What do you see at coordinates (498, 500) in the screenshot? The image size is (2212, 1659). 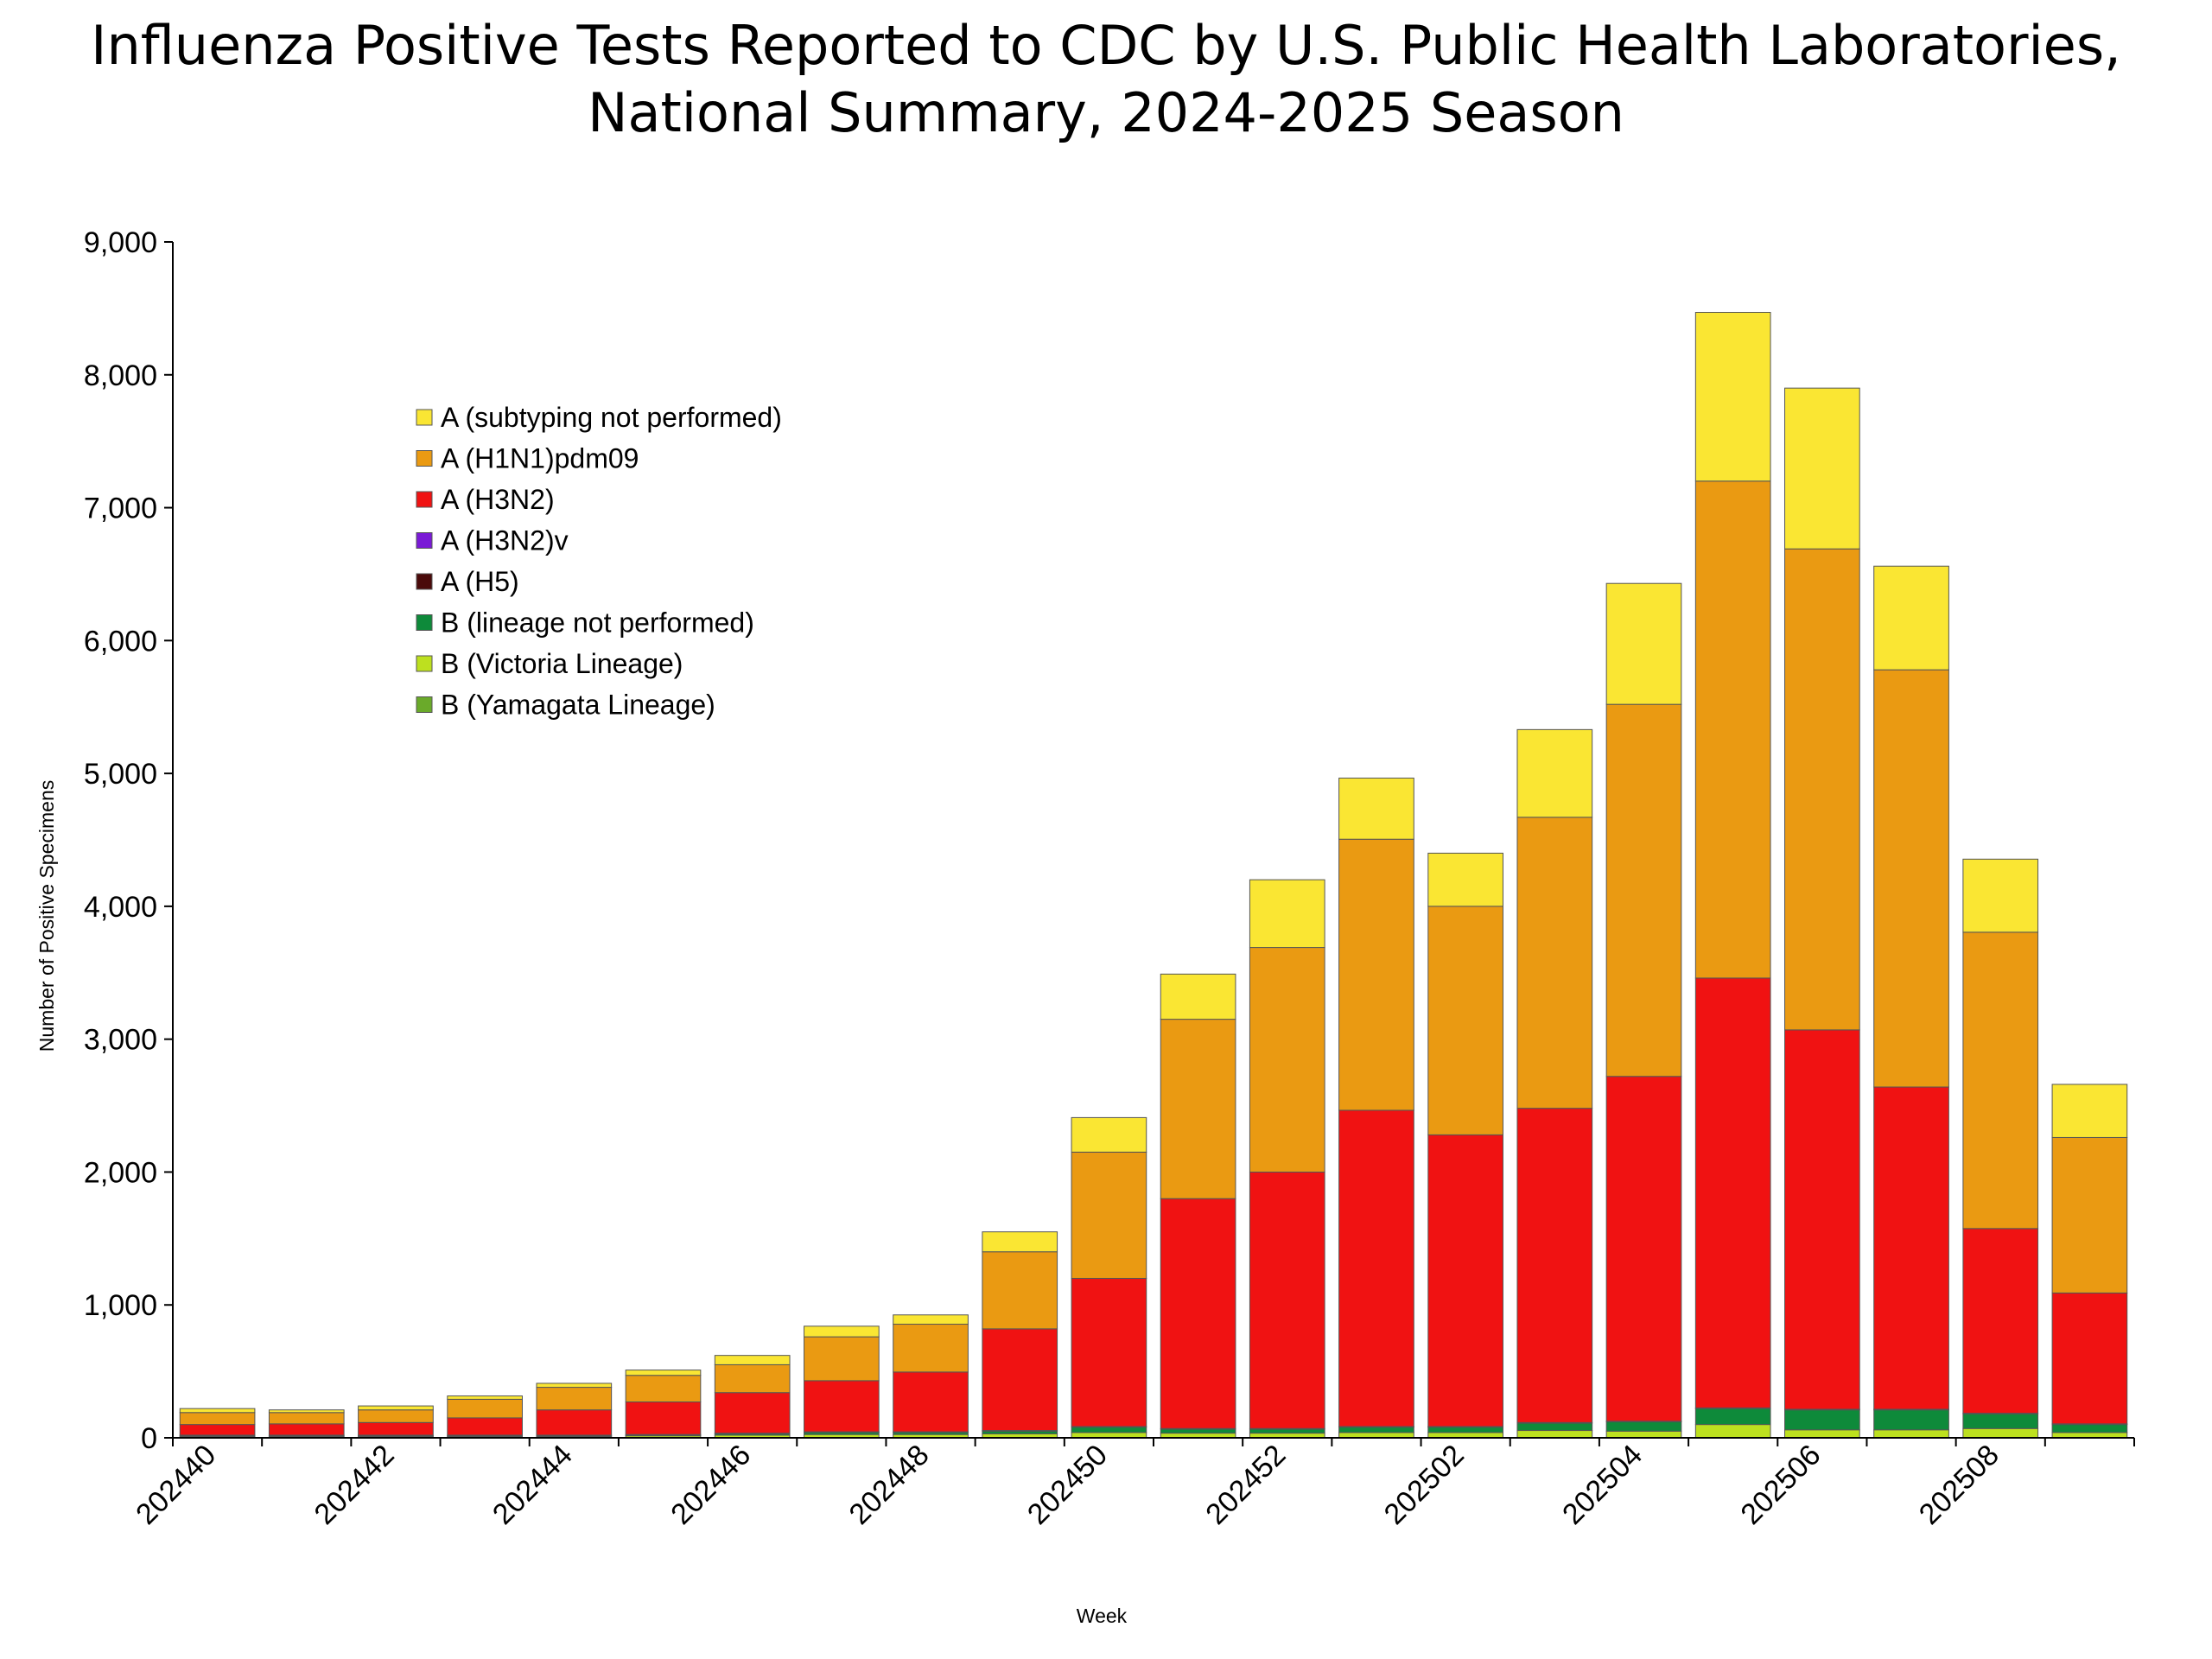 I see `legend-label: A (H3N2)` at bounding box center [498, 500].